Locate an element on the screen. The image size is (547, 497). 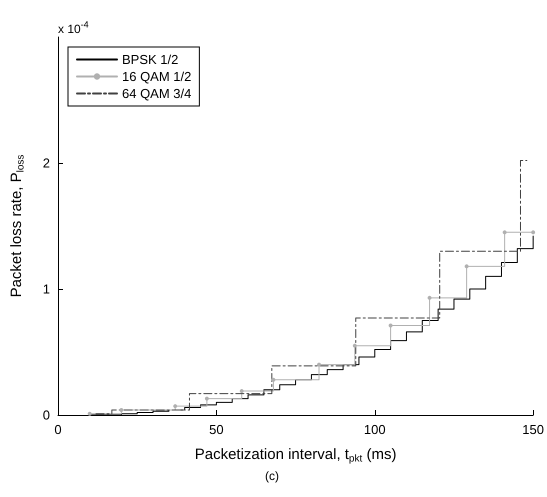
y-tick-label: 0 is located at coordinates (46, 415).